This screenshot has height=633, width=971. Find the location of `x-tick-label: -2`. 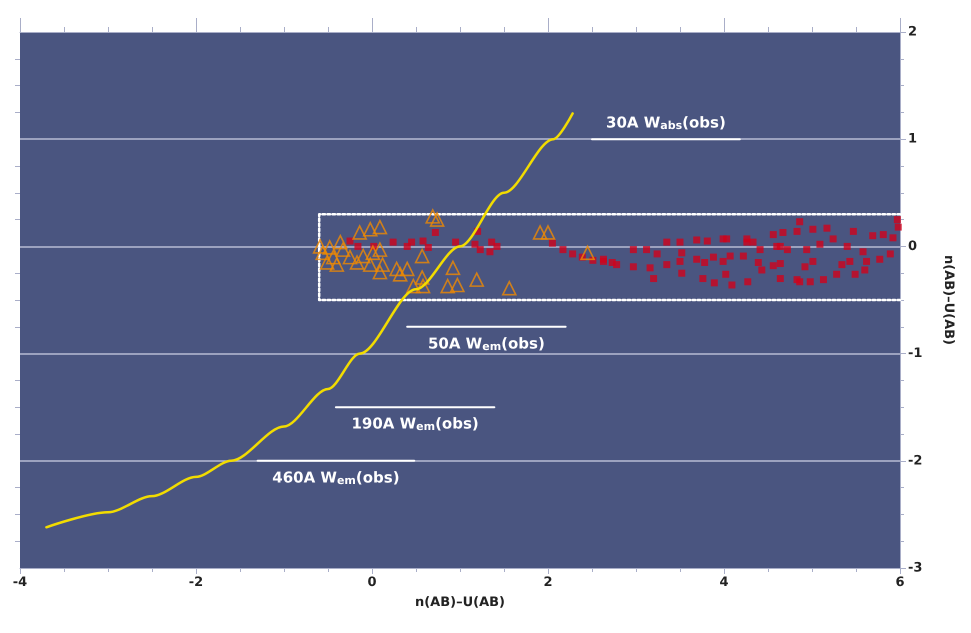

x-tick-label: -2 is located at coordinates (196, 582).